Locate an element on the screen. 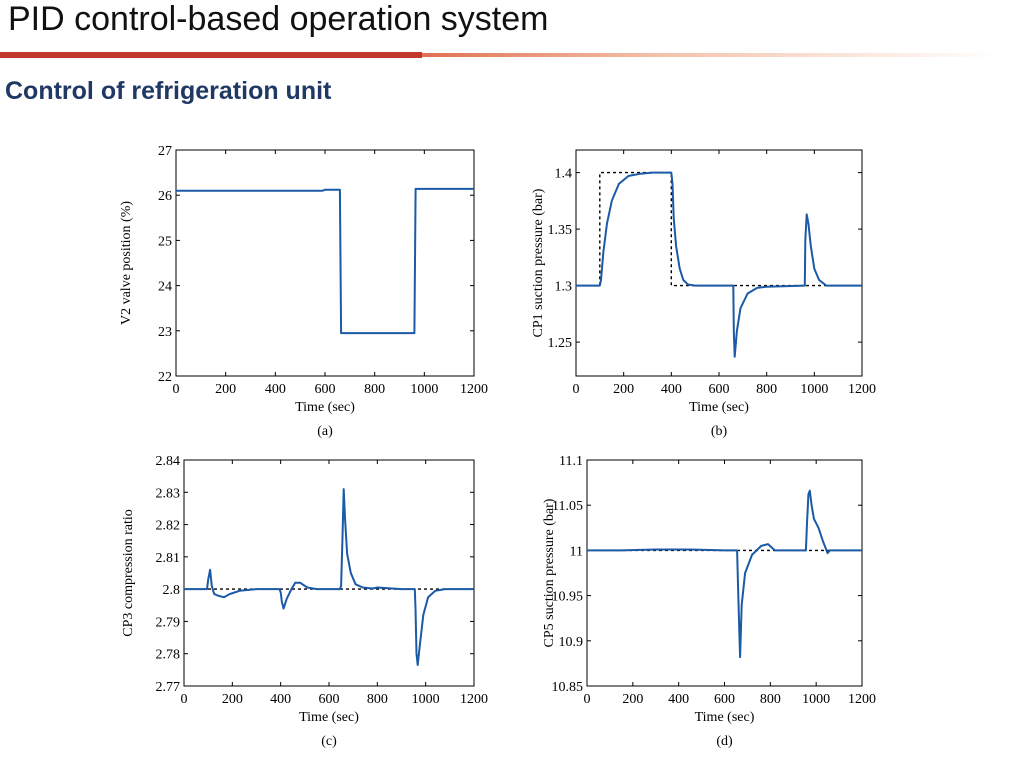 The image size is (1009, 764). y-tick-label: 23 is located at coordinates (165, 332).